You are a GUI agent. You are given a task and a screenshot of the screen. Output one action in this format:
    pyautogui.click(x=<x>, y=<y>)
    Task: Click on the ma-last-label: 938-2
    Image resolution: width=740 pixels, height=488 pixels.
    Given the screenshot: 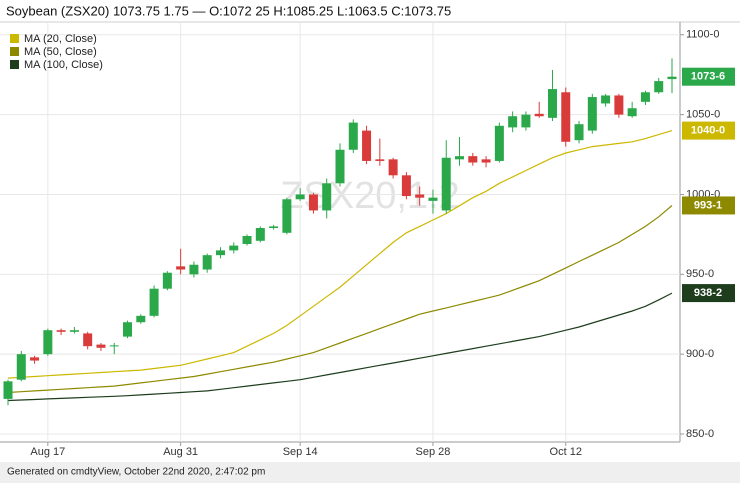 What is the action you would take?
    pyautogui.click(x=708, y=293)
    